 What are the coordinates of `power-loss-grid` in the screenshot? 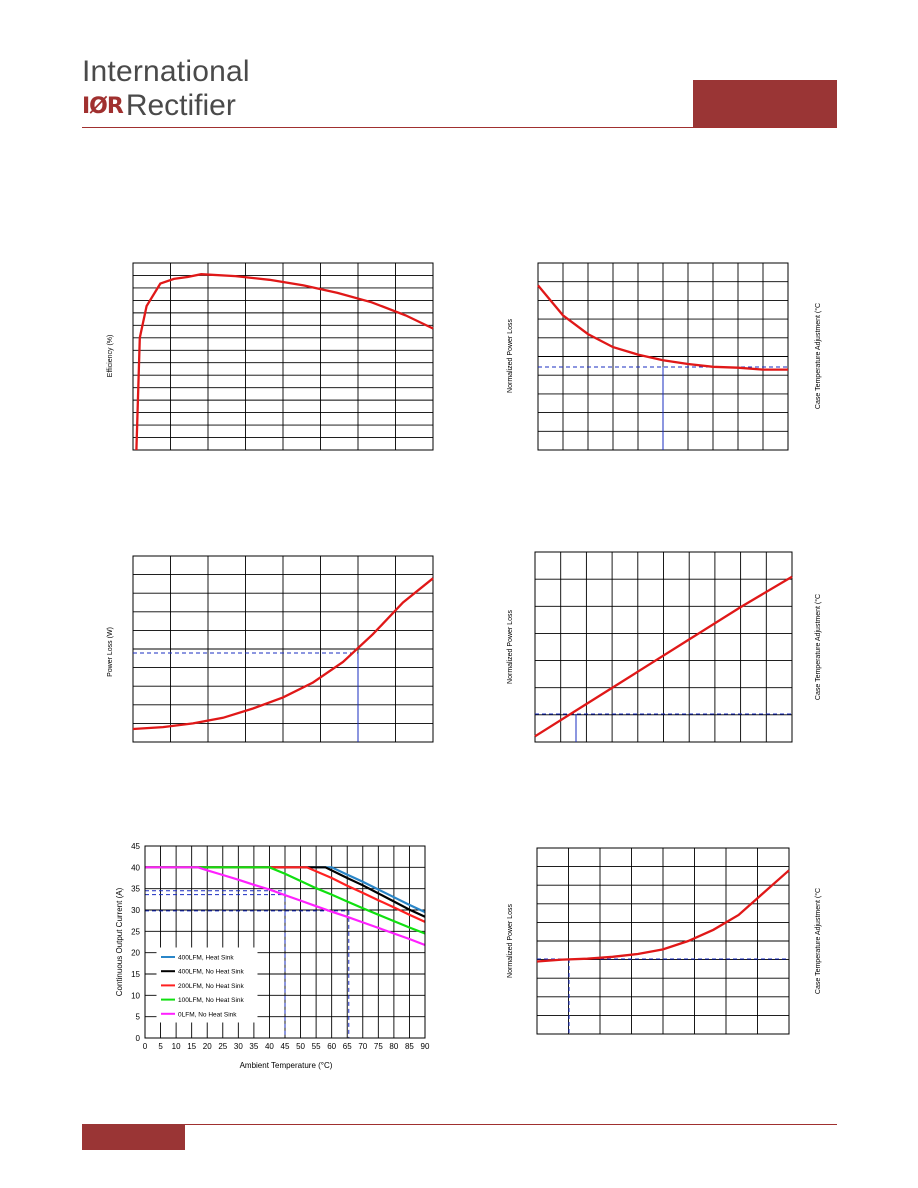 It's located at (283, 649).